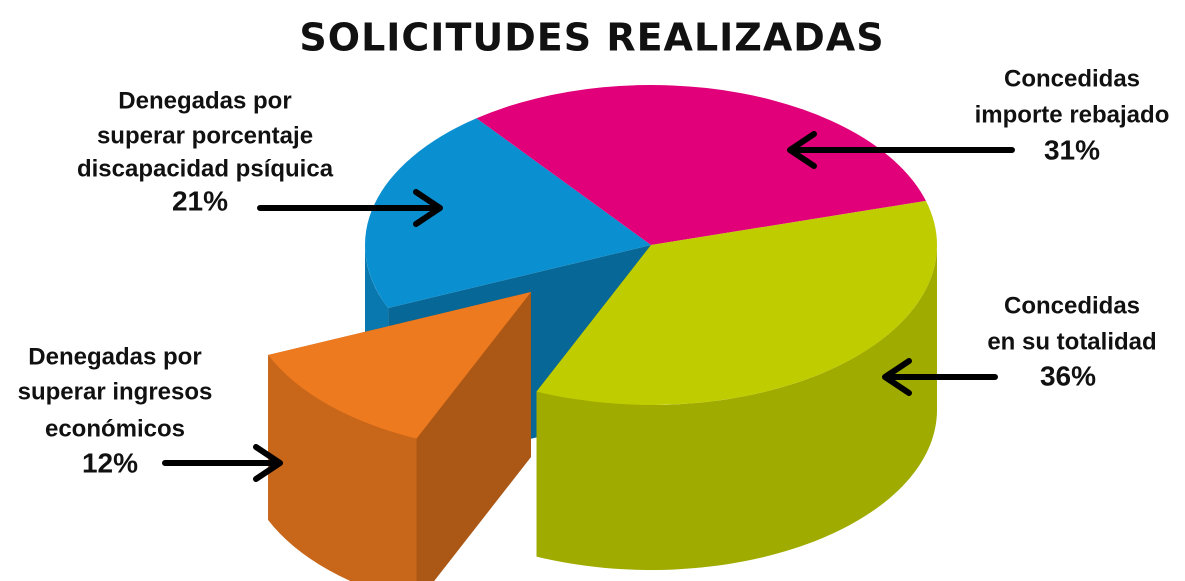 The image size is (1185, 581). Describe the element at coordinates (110, 462) in the screenshot. I see `value-label: 12%` at that location.